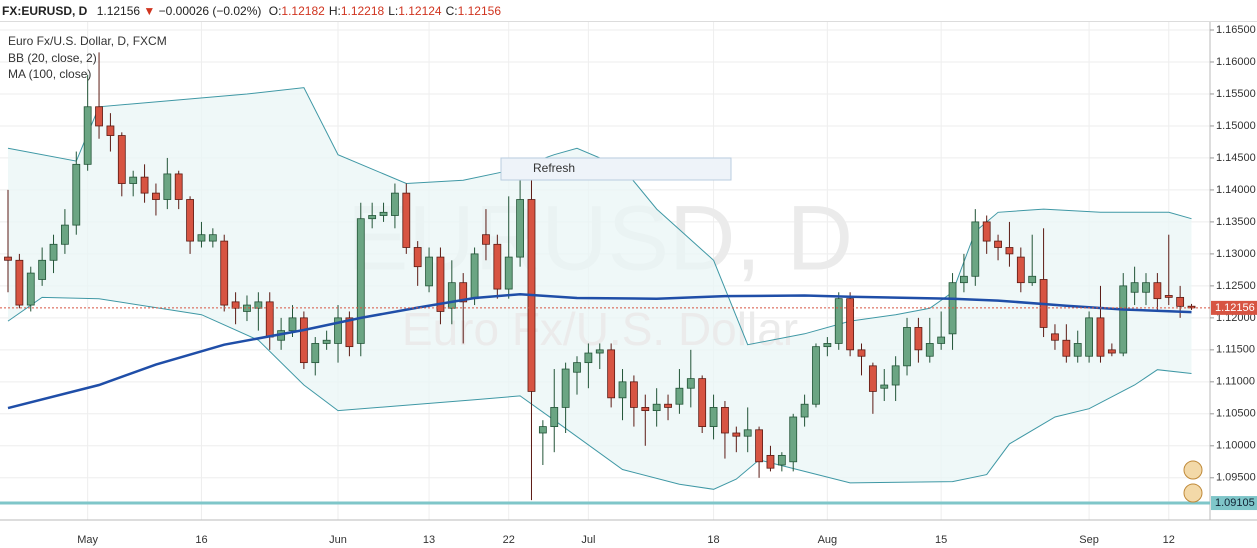 Image resolution: width=1257 pixels, height=548 pixels. I want to click on arrow: ▼, so click(149, 11).